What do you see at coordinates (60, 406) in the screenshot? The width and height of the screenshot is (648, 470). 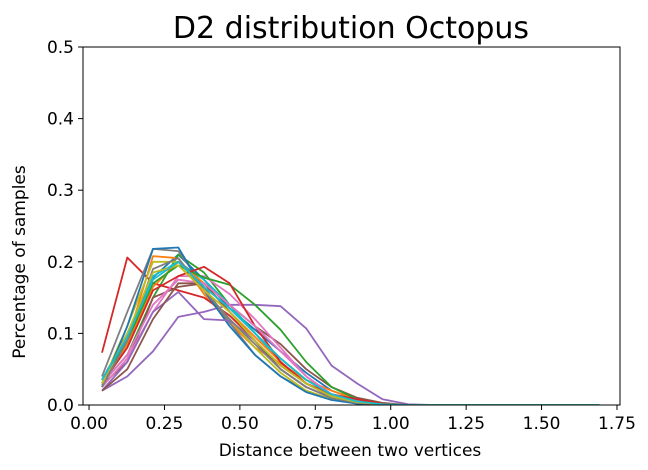 I see `y-tick-label: 0.0` at bounding box center [60, 406].